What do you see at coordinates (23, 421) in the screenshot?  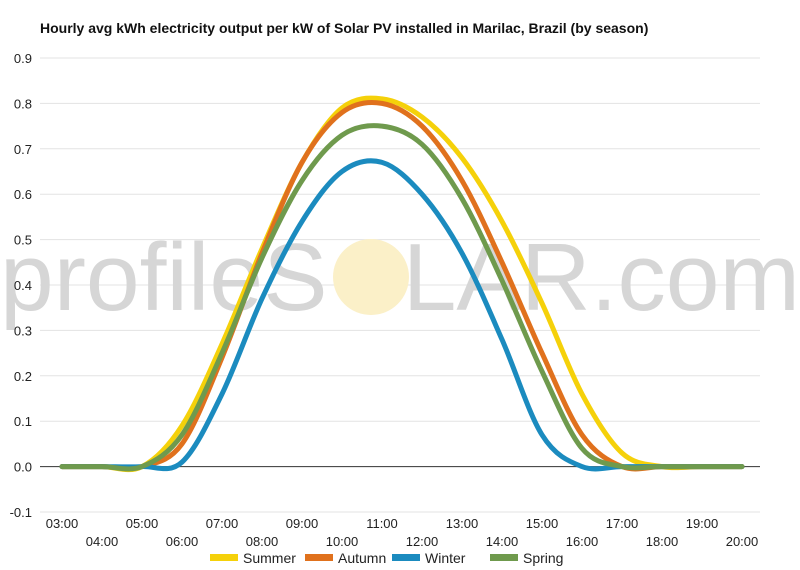 I see `y-tick-label: 0.1` at bounding box center [23, 421].